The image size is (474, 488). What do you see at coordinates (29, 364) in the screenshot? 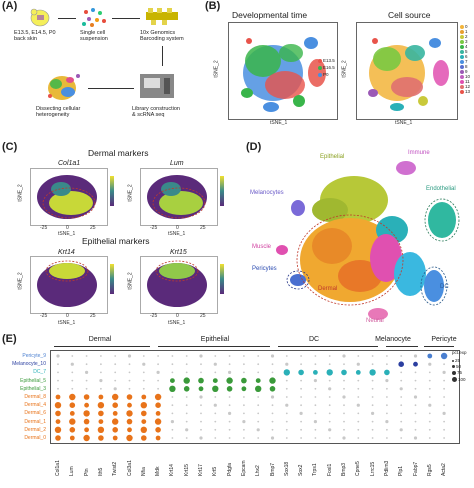
I see `dotplot-row-label: Melanocyte_10` at bounding box center [29, 364].